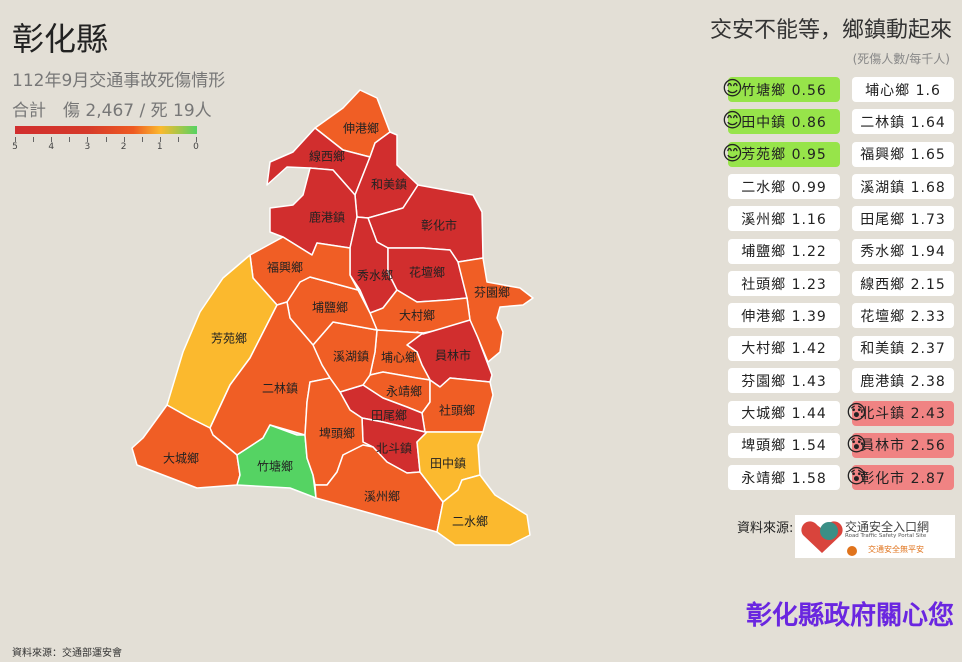 The height and width of the screenshot is (662, 962). What do you see at coordinates (765, 528) in the screenshot?
I see `source-label: 資料來源:` at bounding box center [765, 528].